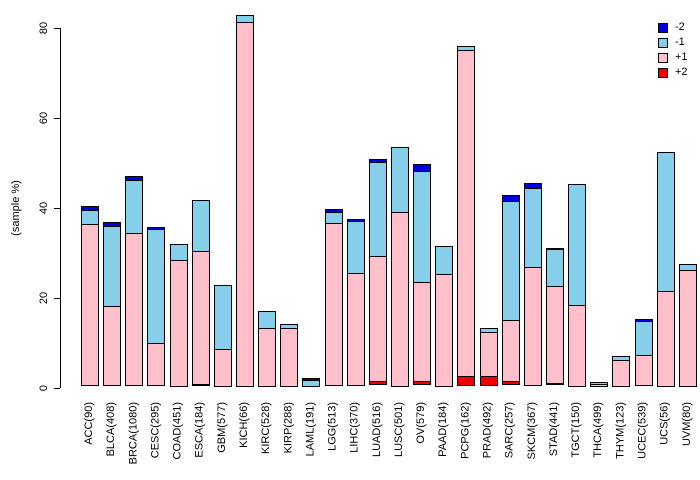 The width and height of the screenshot is (700, 480). I want to click on bar-PAAD(184), so click(444, 317).